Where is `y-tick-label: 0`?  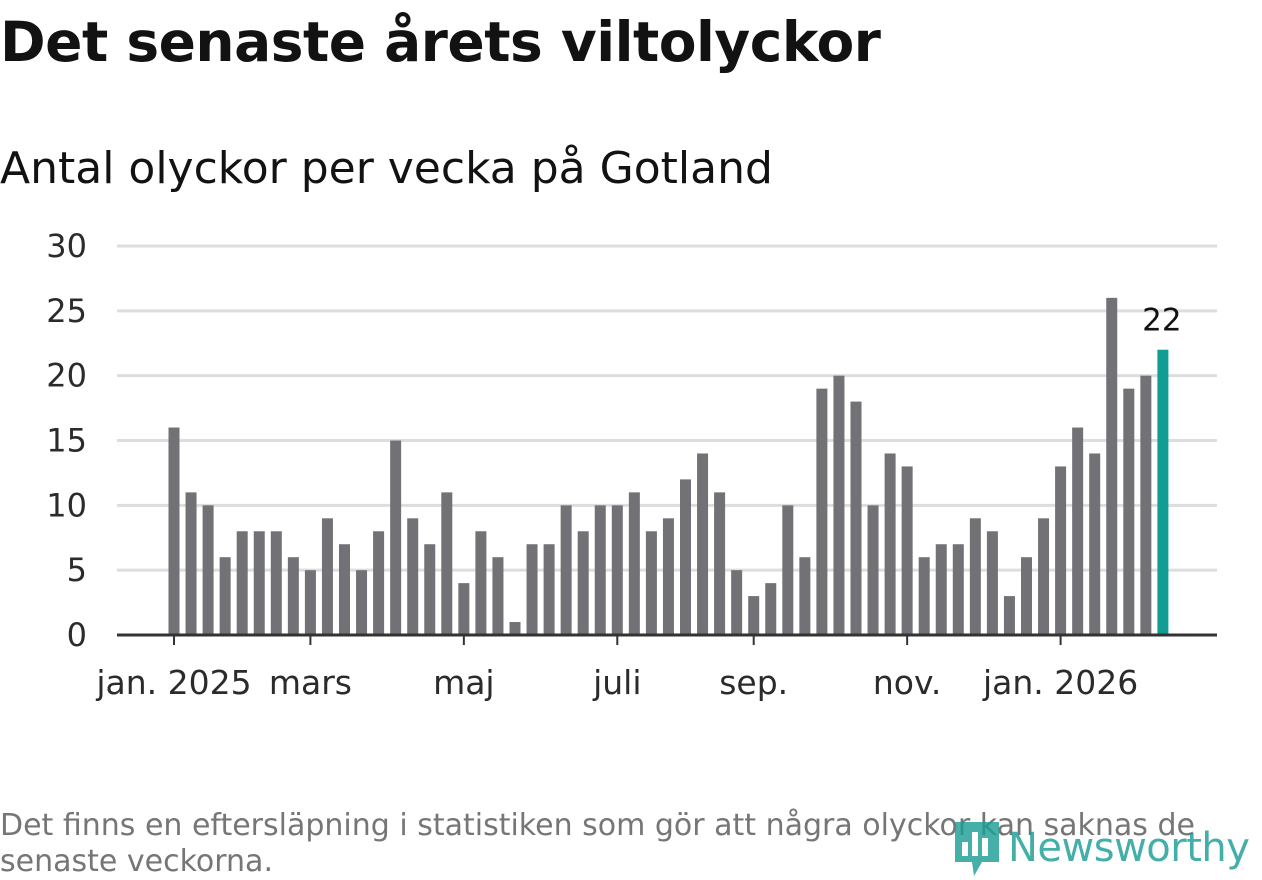 y-tick-label: 0 is located at coordinates (77, 635).